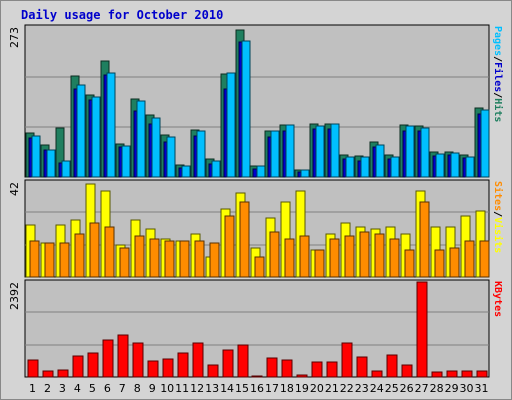 The height and width of the screenshot is (400, 512). I want to click on x-tick-label-day-7: 7, so click(122, 388).